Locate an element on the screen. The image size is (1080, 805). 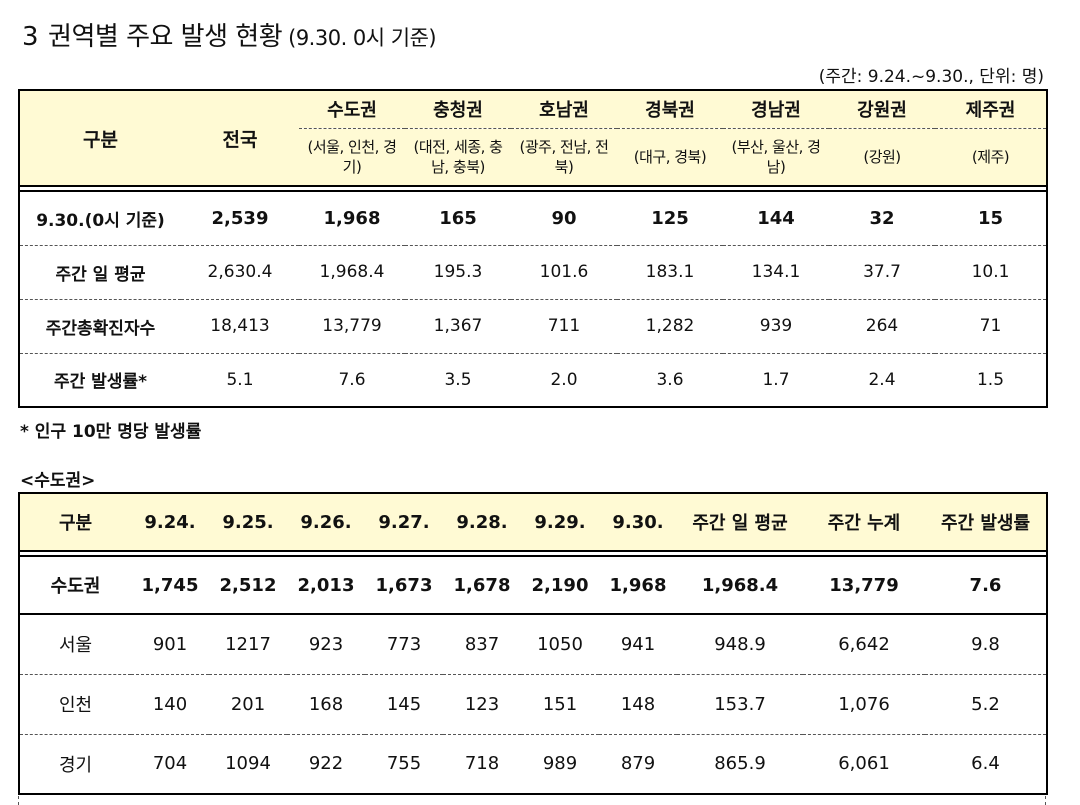
cell-value: 123 is located at coordinates (482, 704).